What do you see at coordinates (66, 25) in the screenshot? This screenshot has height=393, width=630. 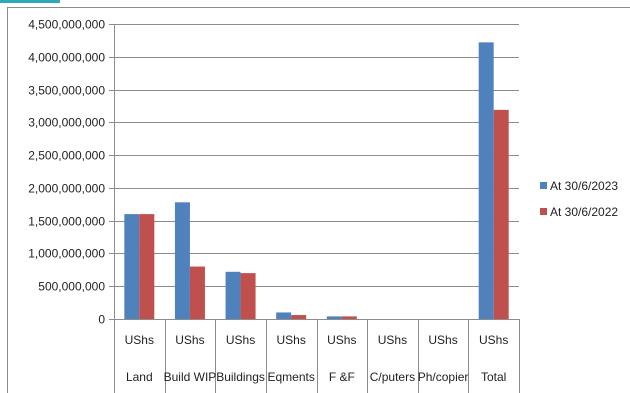 I see `y-tick-label: 4,500,000,000` at bounding box center [66, 25].